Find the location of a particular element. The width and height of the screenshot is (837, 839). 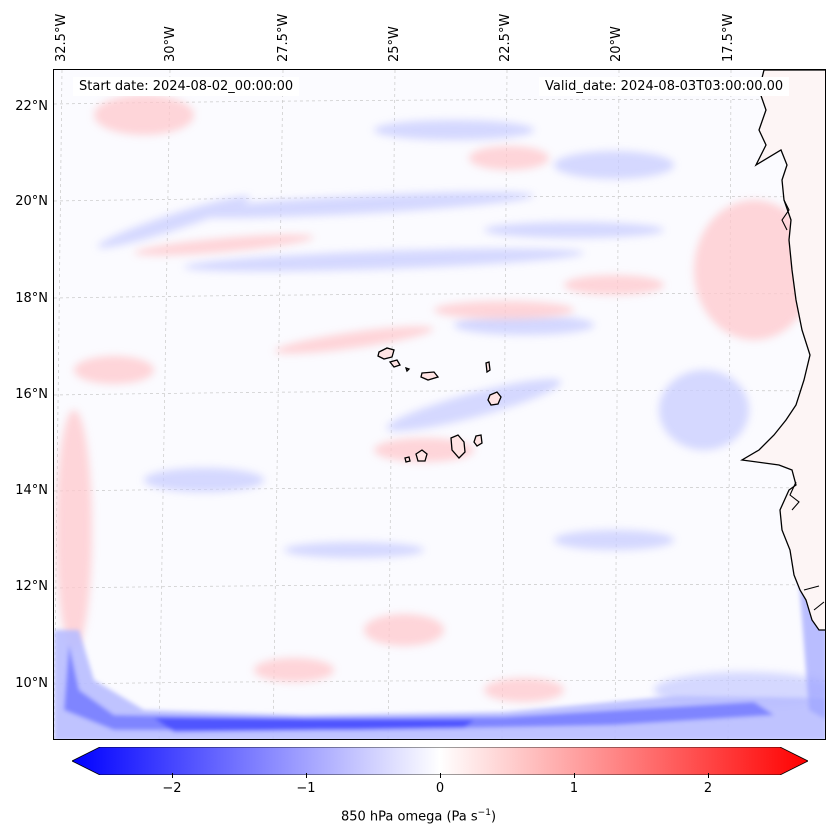

lon-label: 17.5°W is located at coordinates (728, 37).